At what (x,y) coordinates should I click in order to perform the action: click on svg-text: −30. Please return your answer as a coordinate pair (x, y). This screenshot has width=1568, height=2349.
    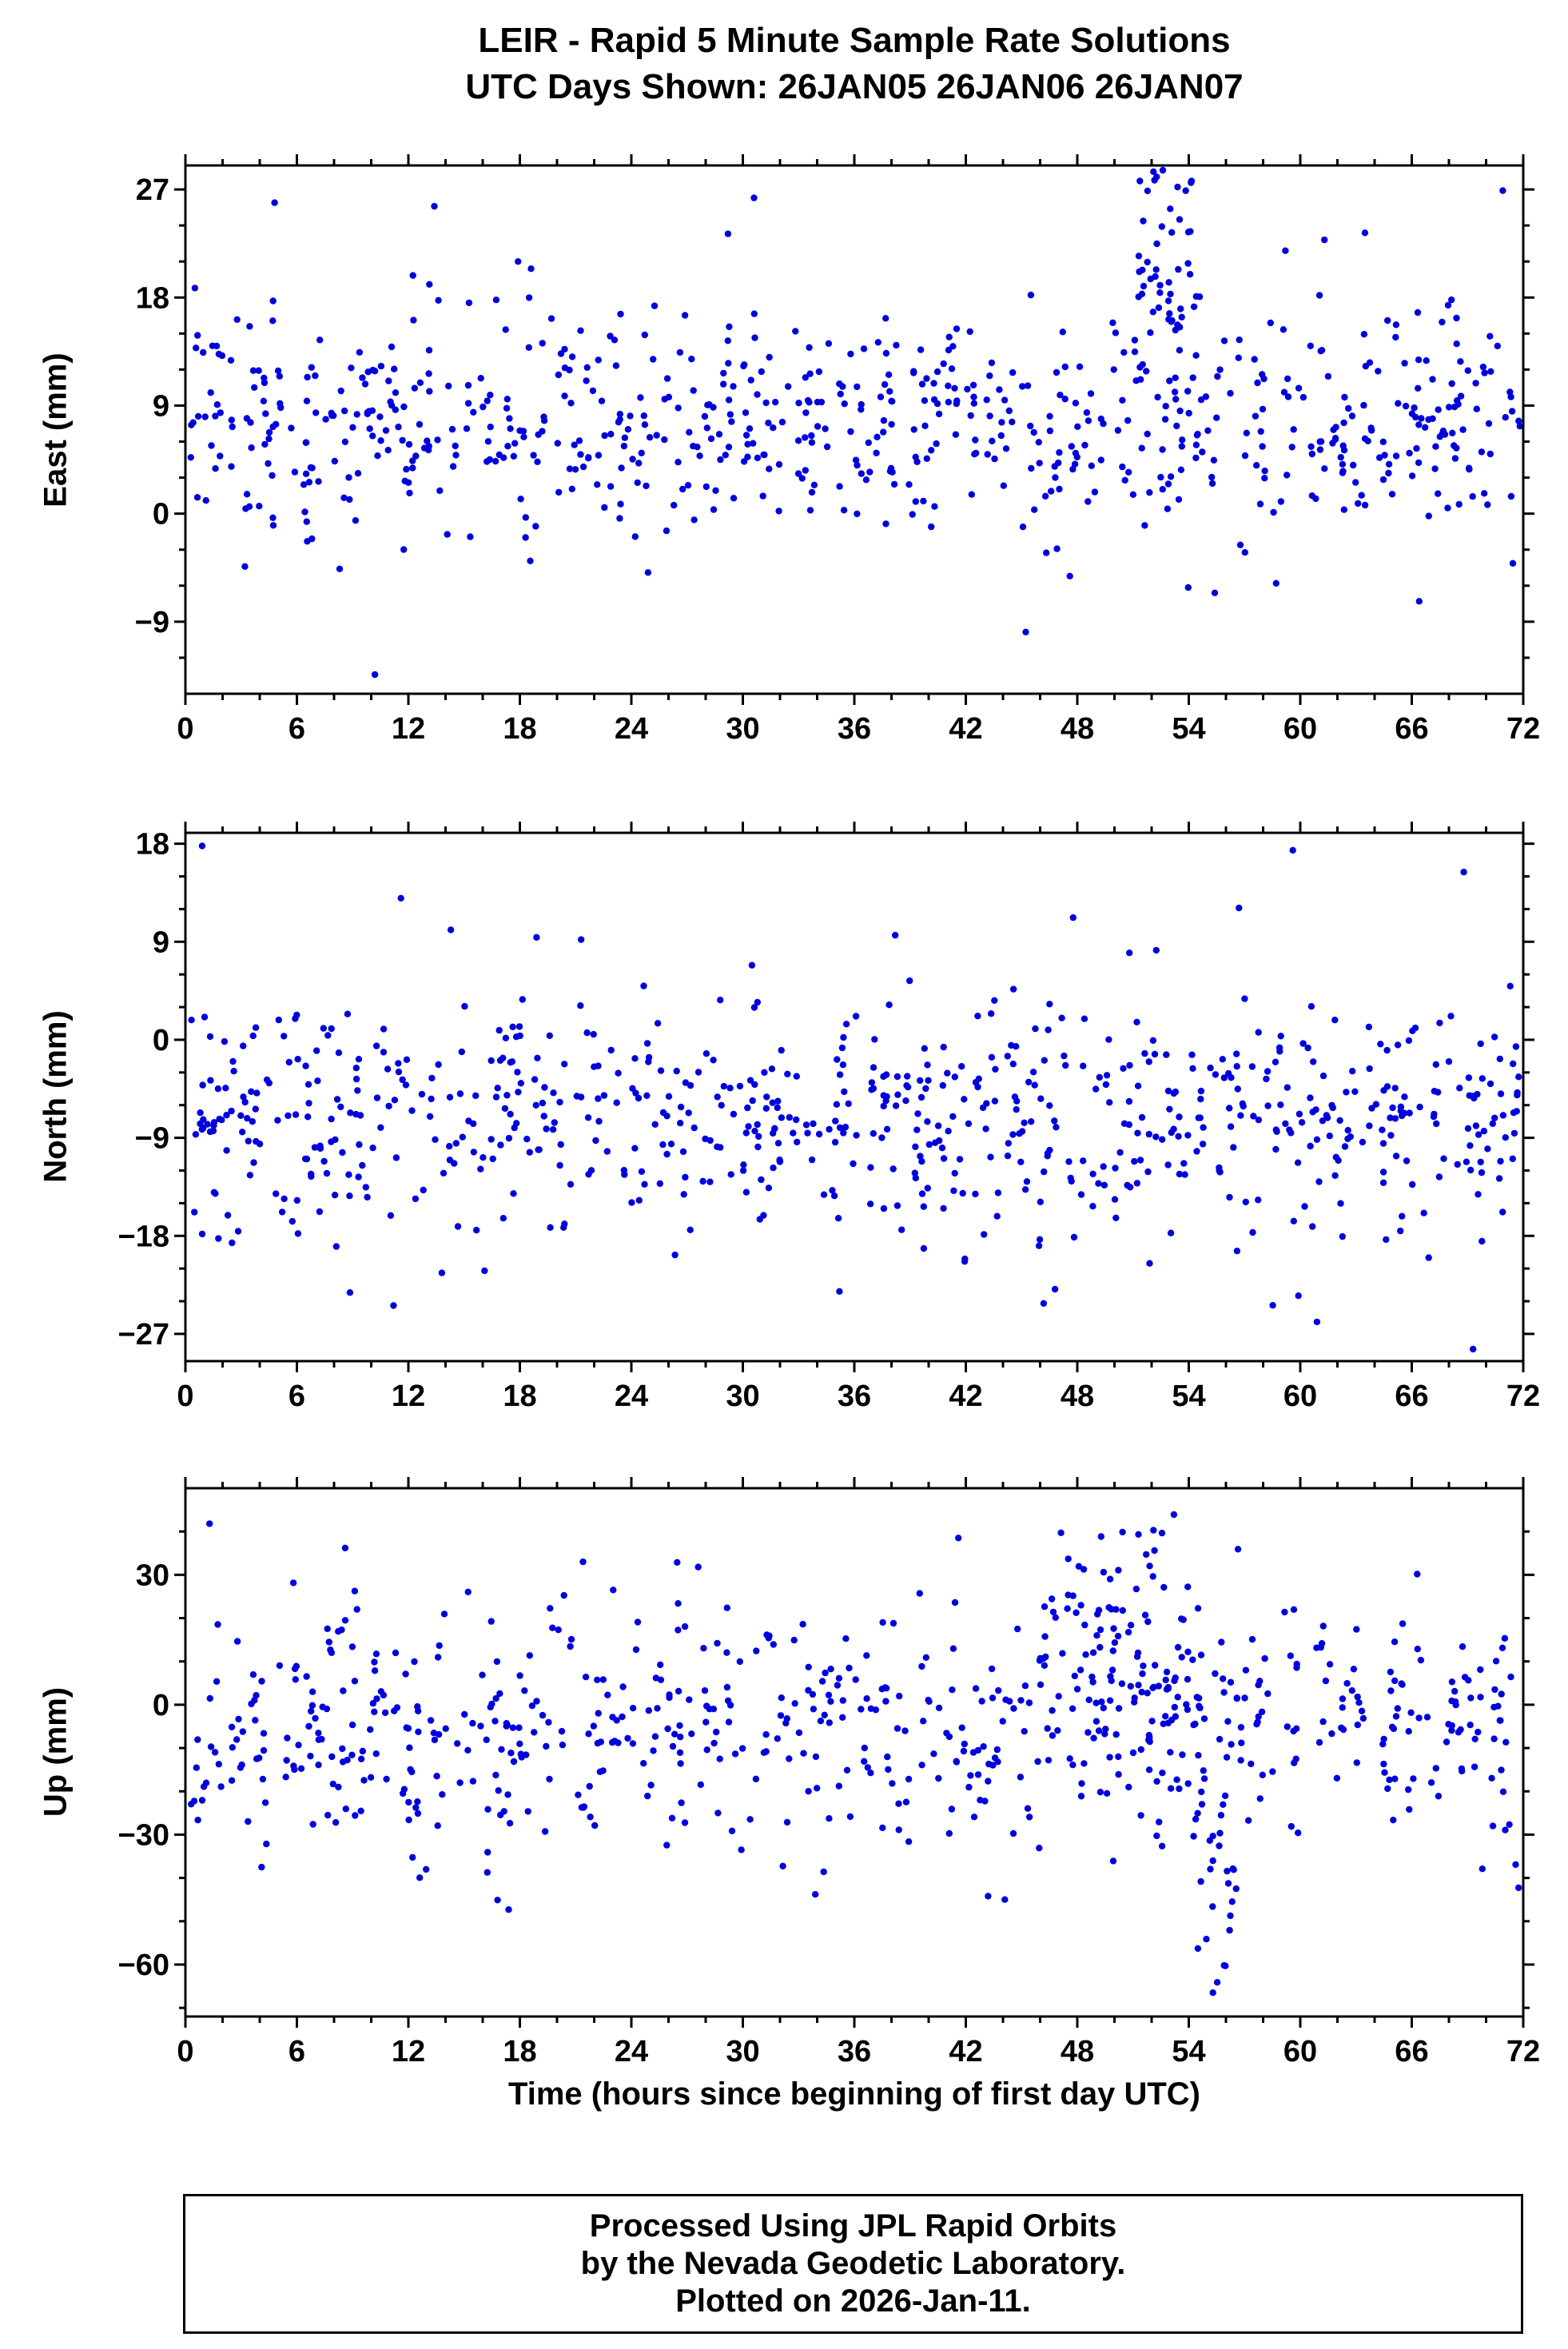
    Looking at the image, I should click on (143, 1835).